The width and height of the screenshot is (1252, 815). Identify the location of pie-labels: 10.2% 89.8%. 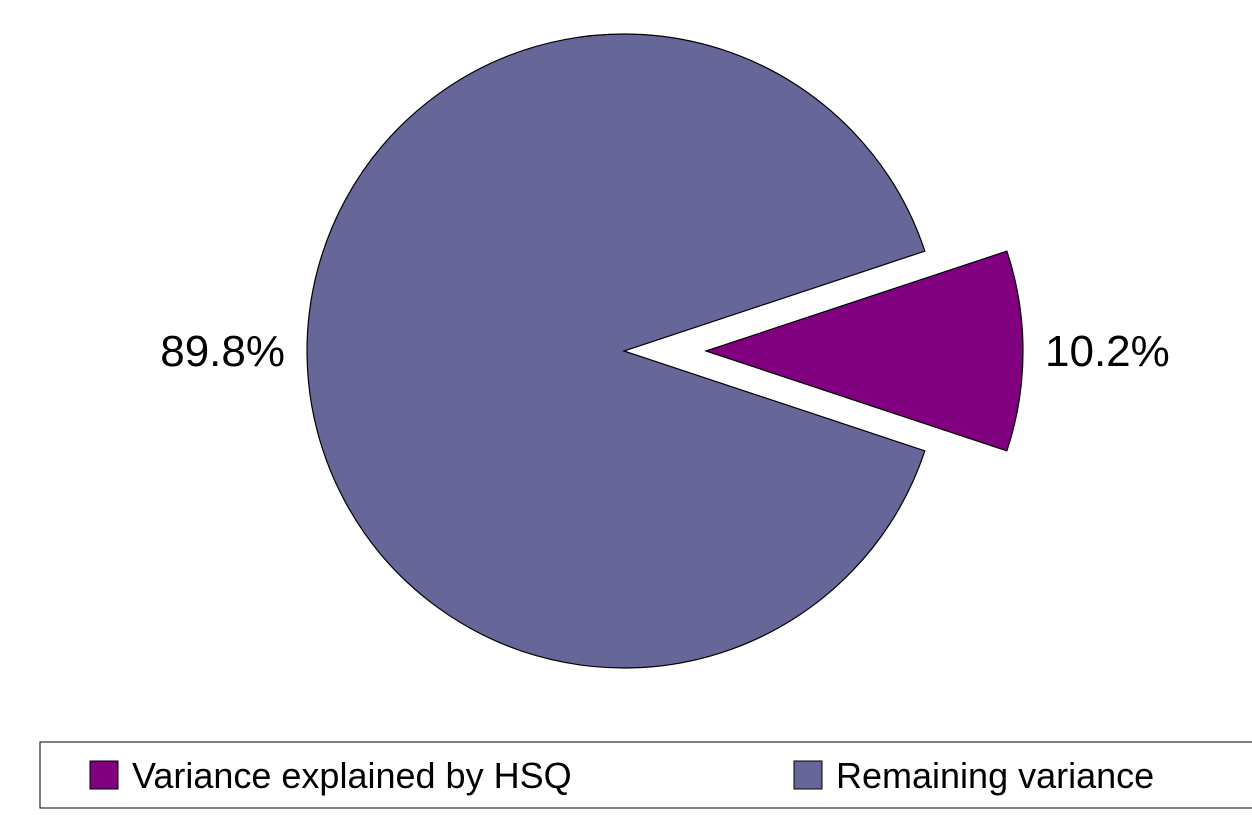
(665, 351).